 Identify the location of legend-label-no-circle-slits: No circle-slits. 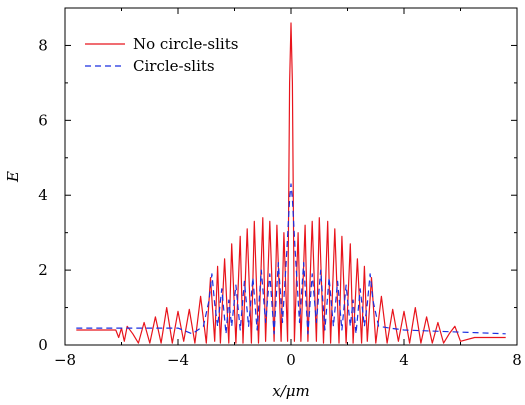
(185, 44).